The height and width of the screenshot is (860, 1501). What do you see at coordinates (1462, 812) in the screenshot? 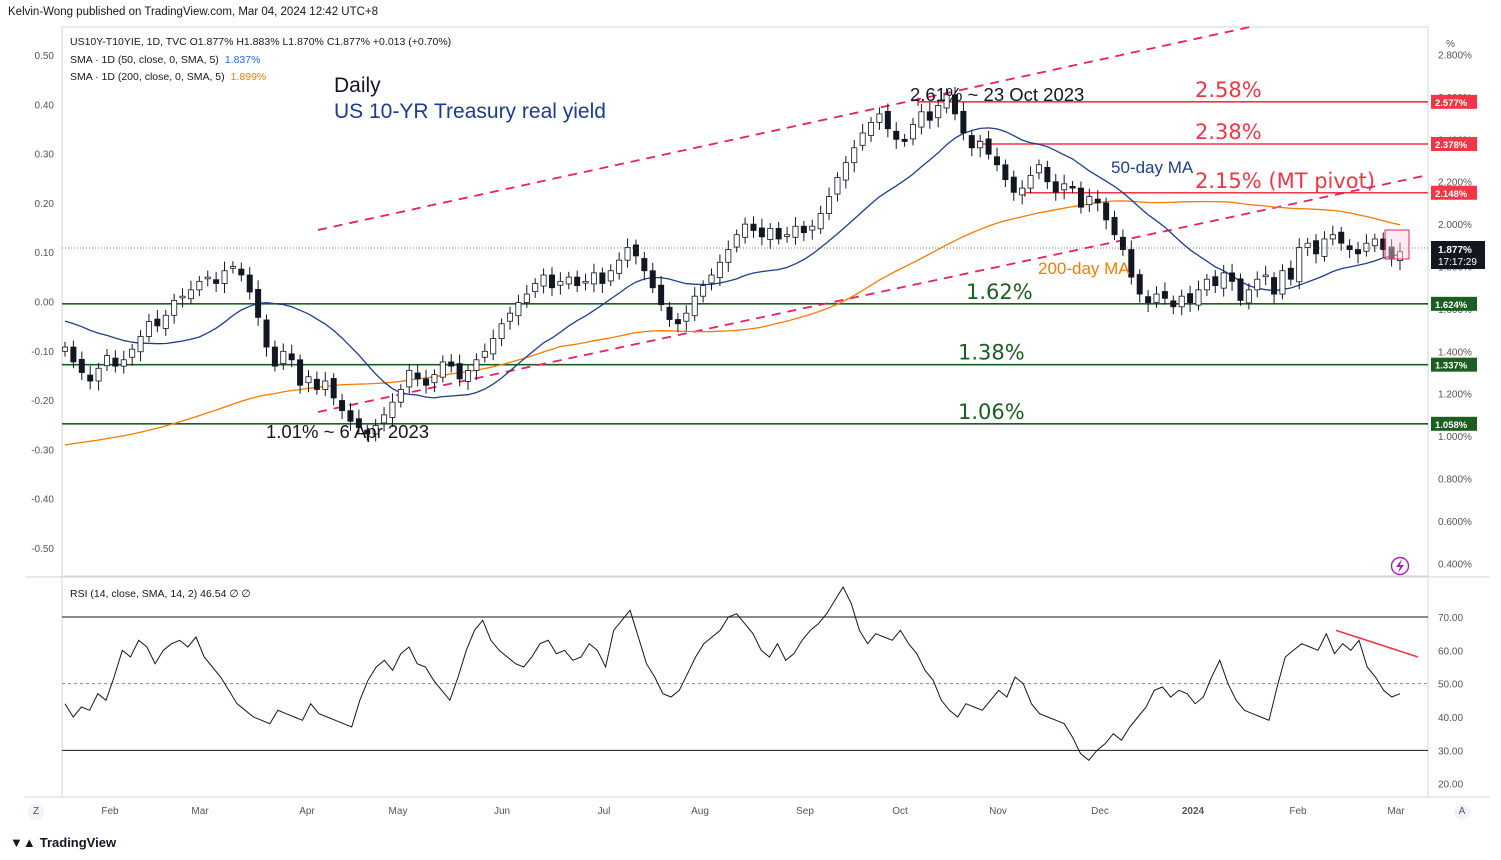
I see `auto-scale-button: A` at bounding box center [1462, 812].